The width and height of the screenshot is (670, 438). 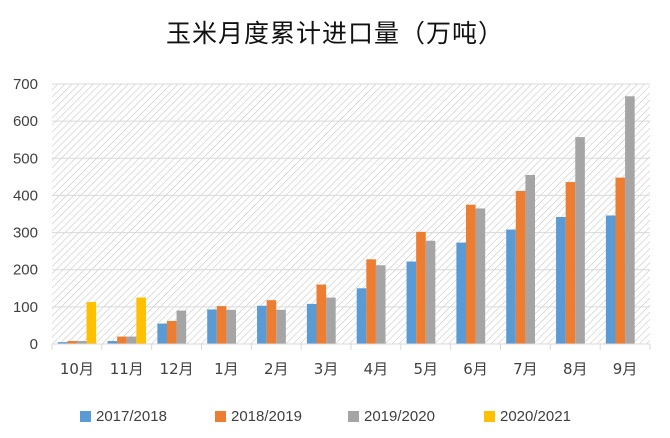 What do you see at coordinates (325, 416) in the screenshot?
I see `legend: 2017/2018 2018/2019 2019/2020 2020/2021` at bounding box center [325, 416].